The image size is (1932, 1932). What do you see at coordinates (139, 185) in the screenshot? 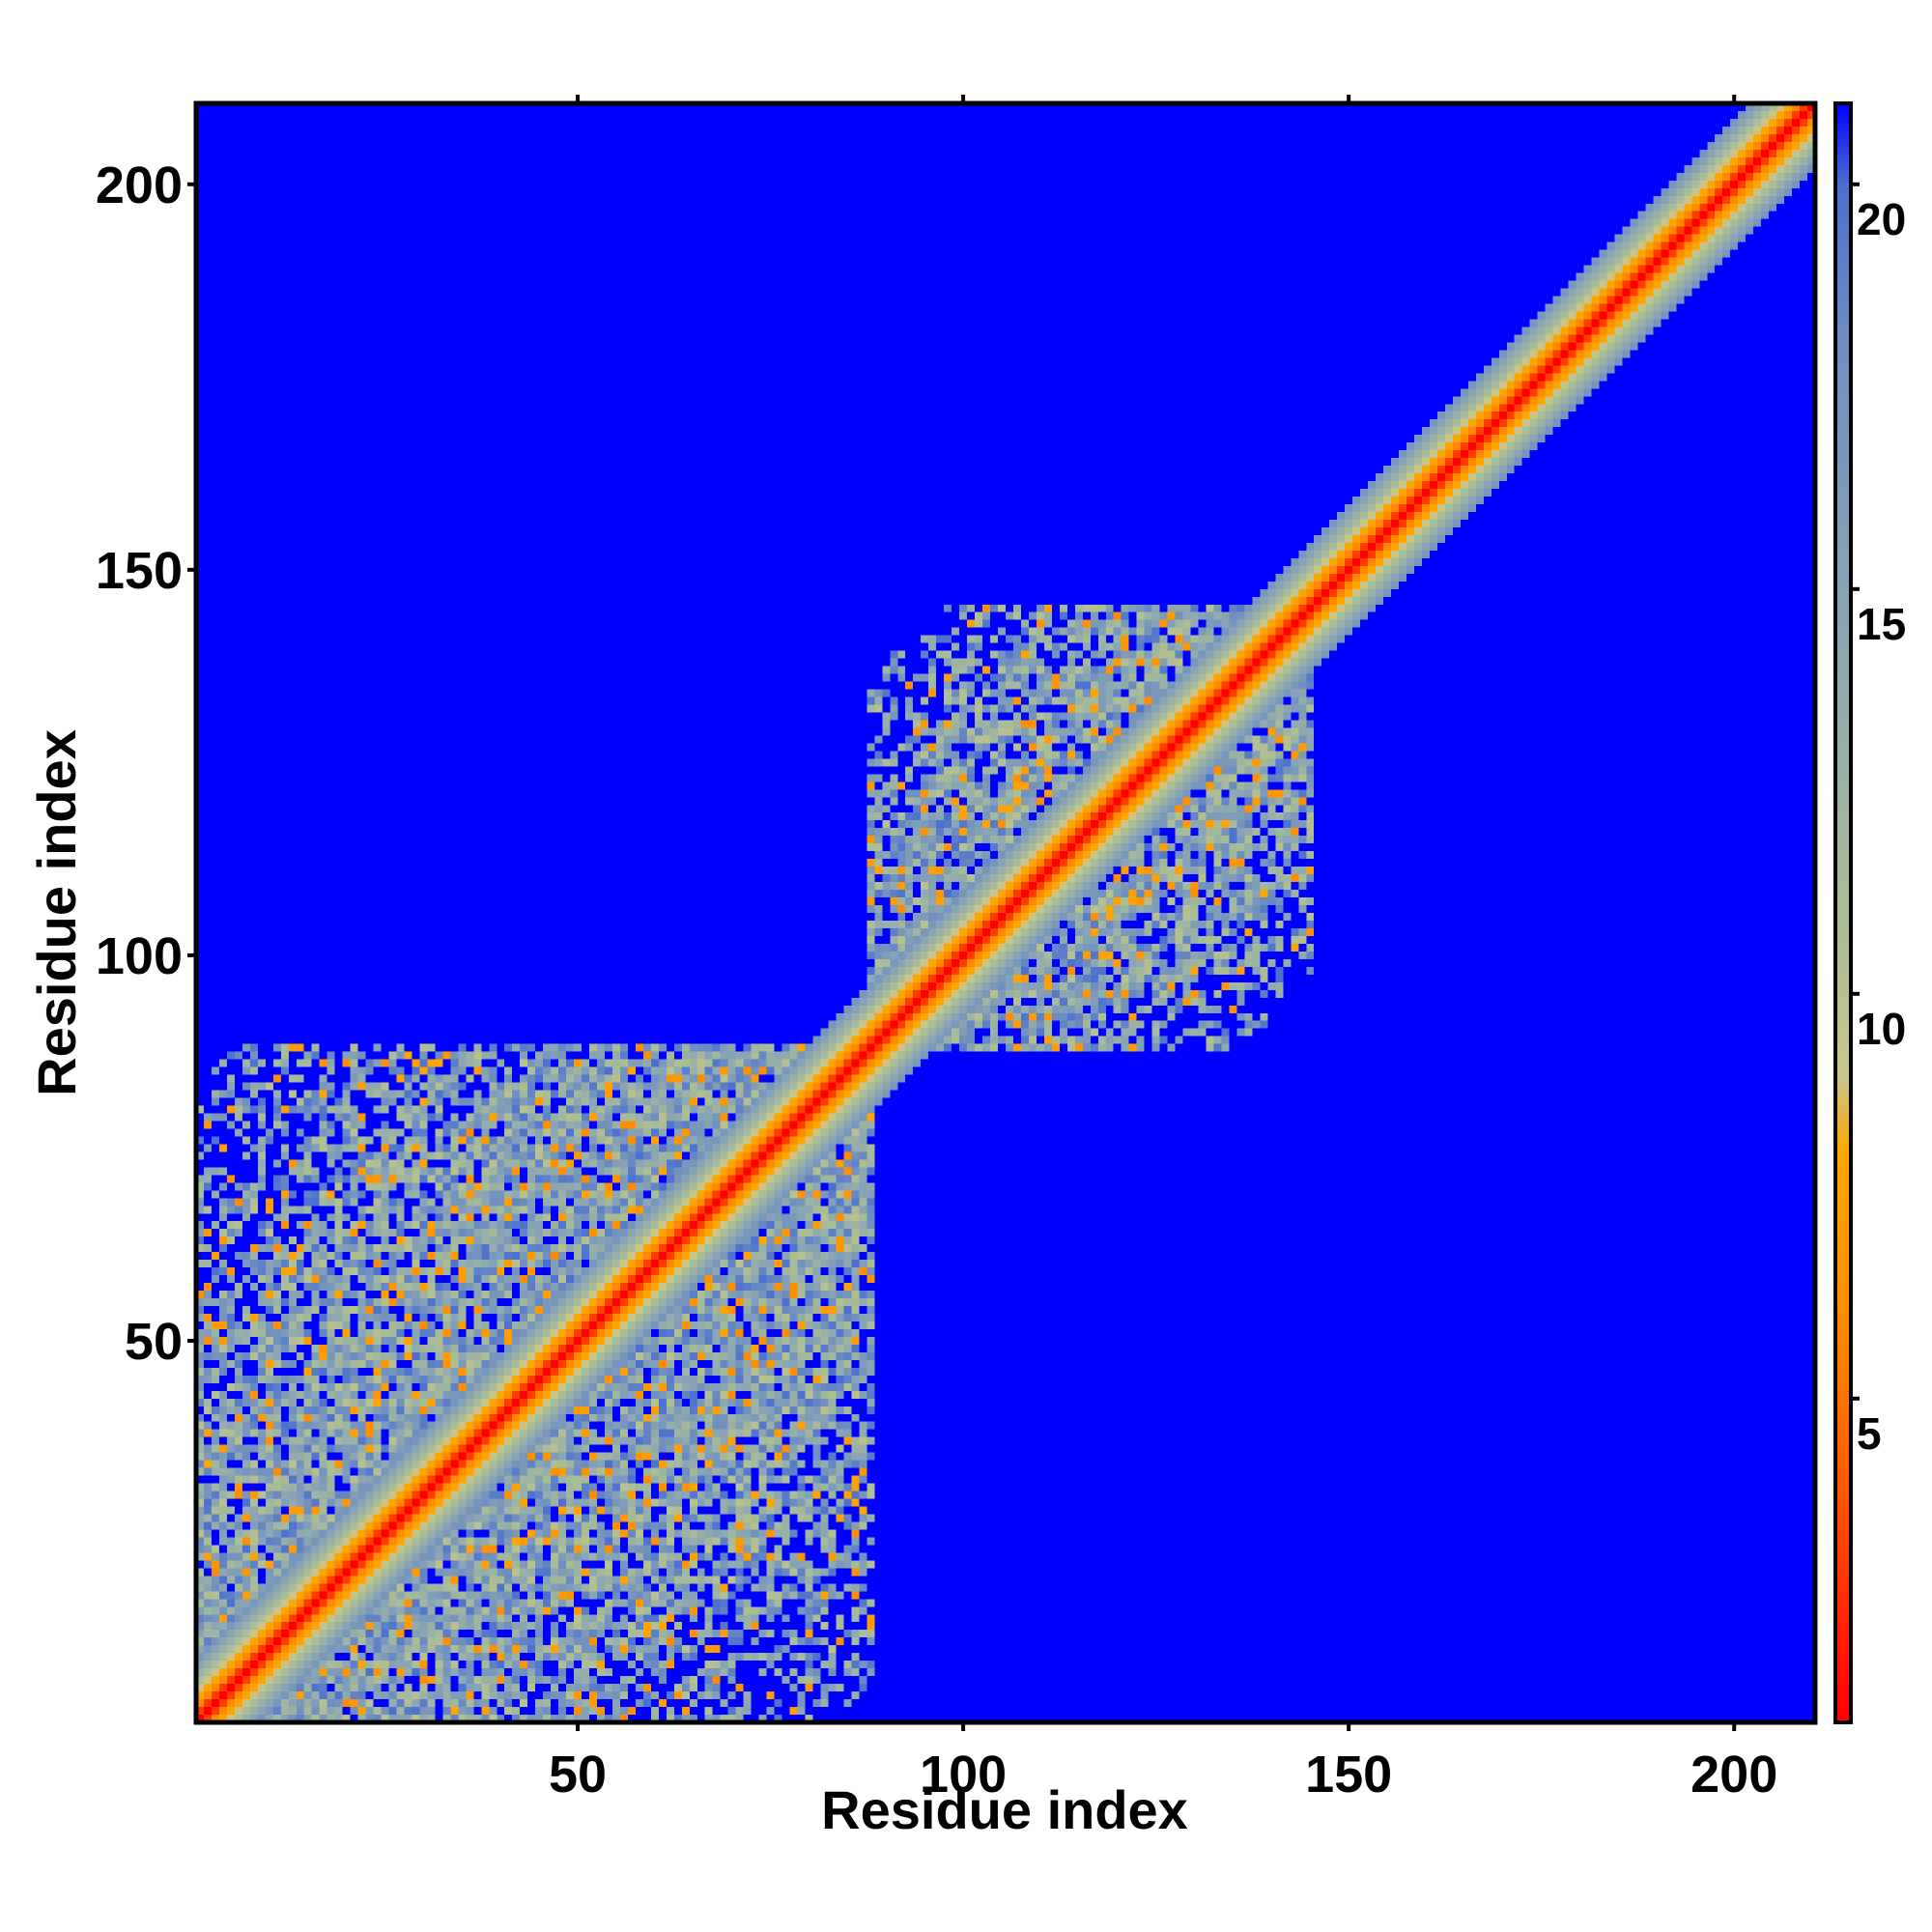
I see `y-tick-label: 200` at bounding box center [139, 185].